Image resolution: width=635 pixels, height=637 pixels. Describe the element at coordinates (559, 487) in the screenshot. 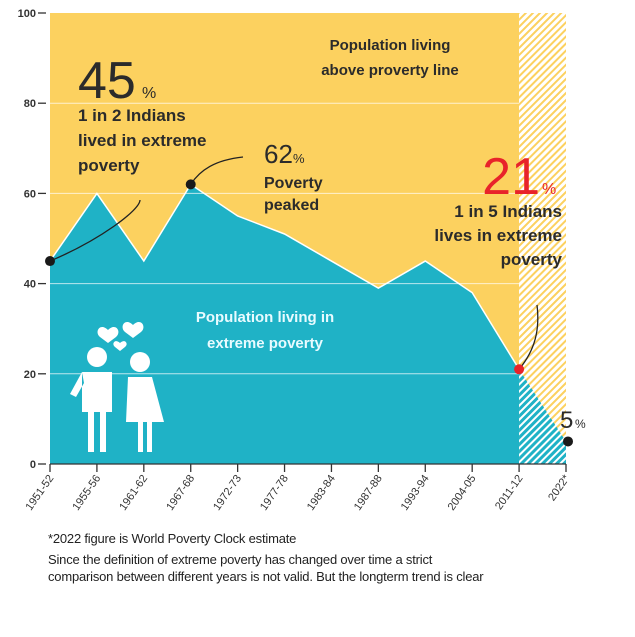

I see `x-tick-label: 2022*` at that location.